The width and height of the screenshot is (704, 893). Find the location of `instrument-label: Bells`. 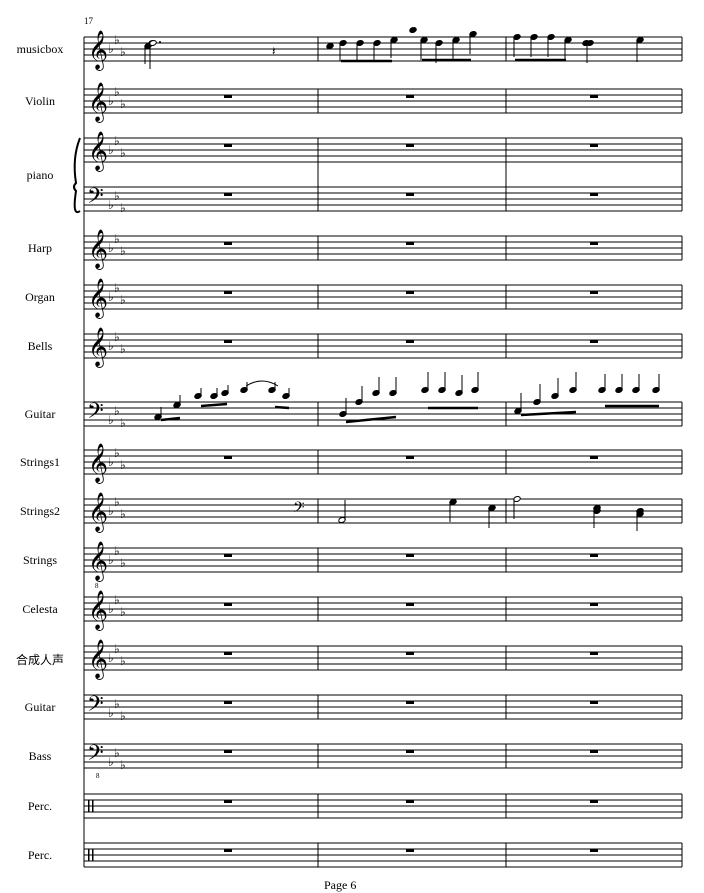

instrument-label: Bells is located at coordinates (40, 346).